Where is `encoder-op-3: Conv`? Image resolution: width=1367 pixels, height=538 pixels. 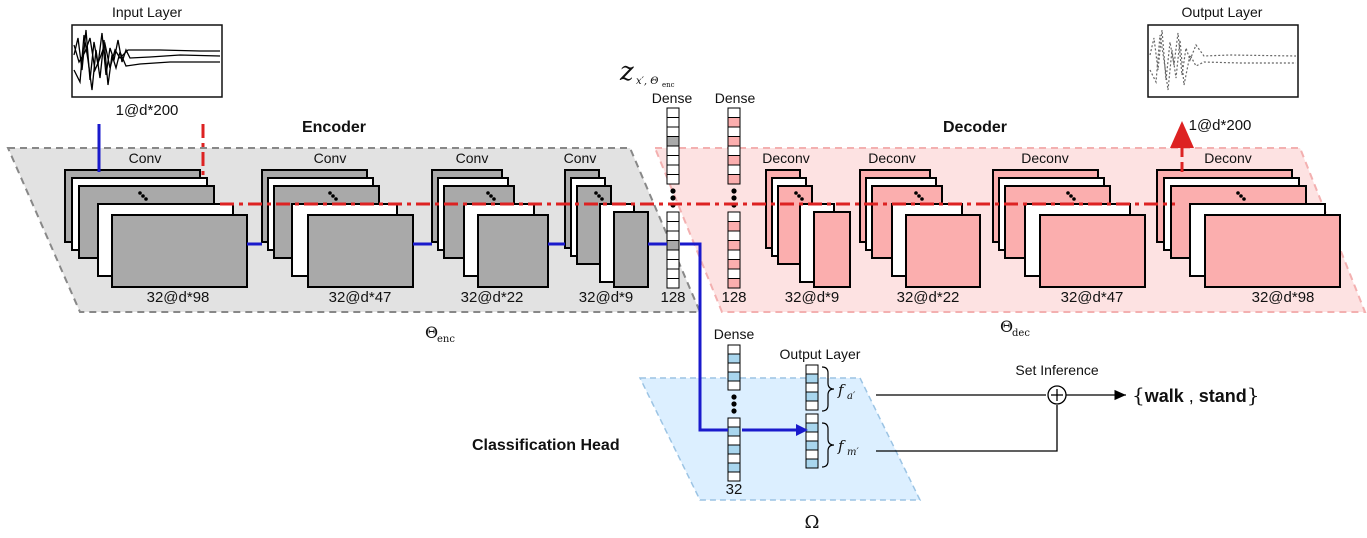 encoder-op-3: Conv is located at coordinates (472, 158).